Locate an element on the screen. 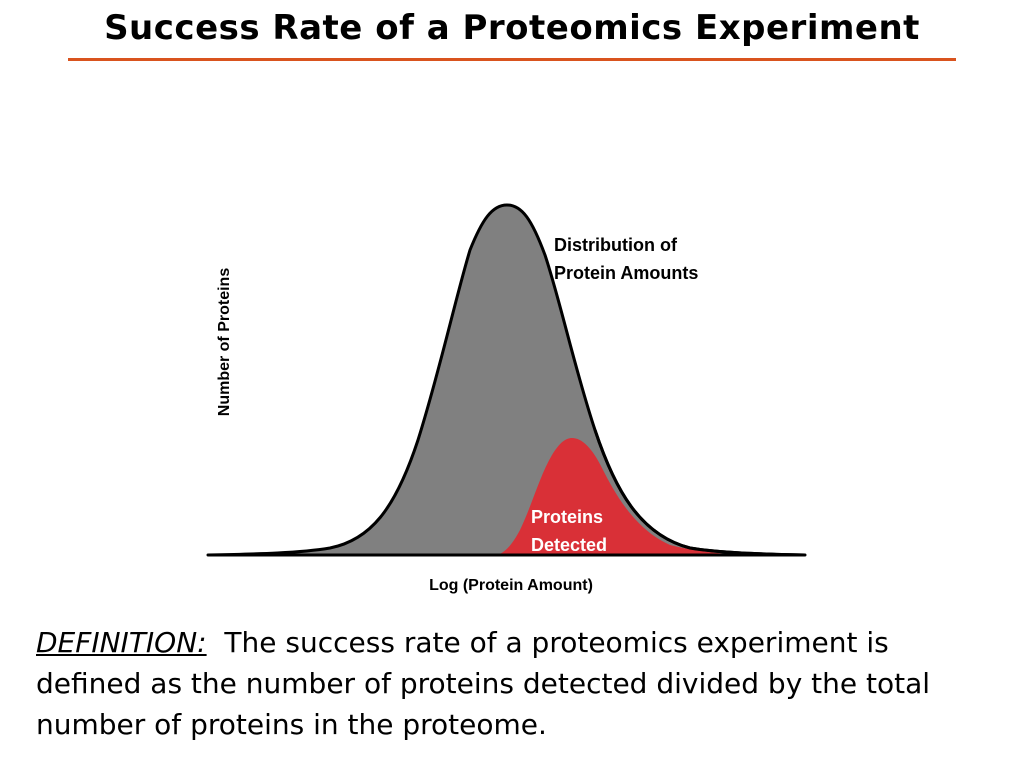 Image resolution: width=1024 pixels, height=768 pixels. detected-label-line1: Proteins is located at coordinates (567, 517).